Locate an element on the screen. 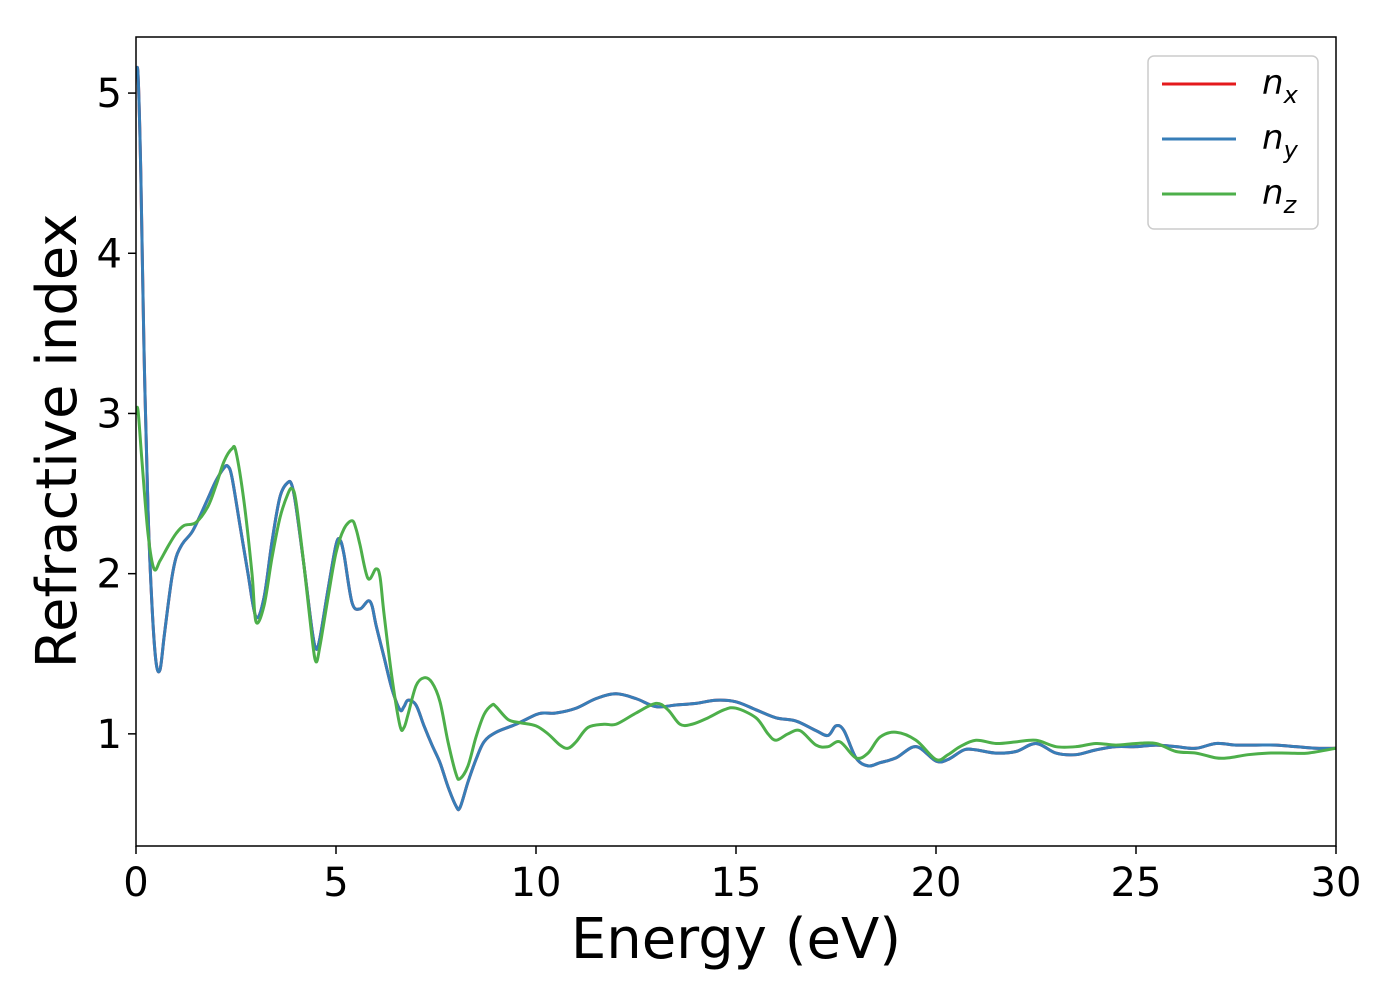  x-axis-title: Energy (eV) is located at coordinates (736, 939).